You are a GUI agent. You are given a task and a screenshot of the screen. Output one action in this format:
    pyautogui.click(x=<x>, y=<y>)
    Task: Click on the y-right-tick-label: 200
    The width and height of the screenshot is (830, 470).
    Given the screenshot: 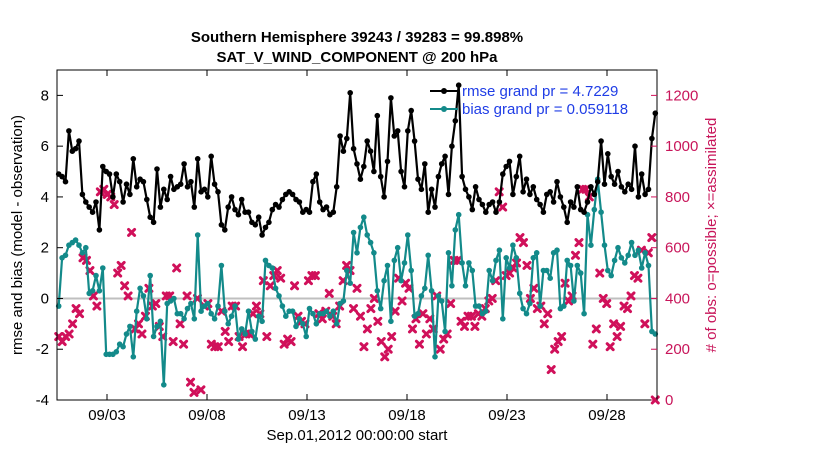 What is the action you would take?
    pyautogui.click(x=677, y=349)
    